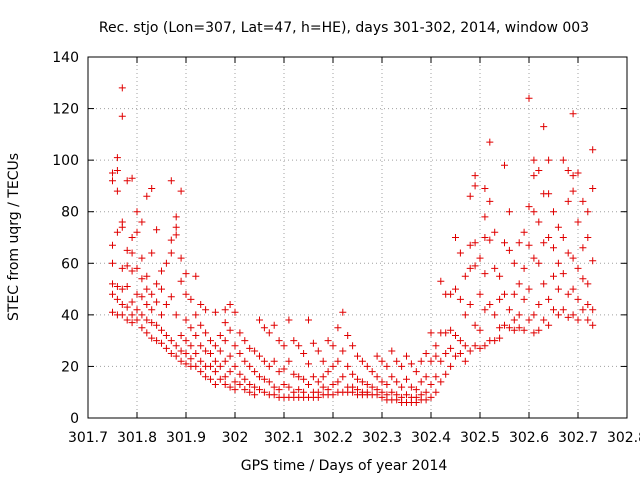 The height and width of the screenshot is (480, 640). Describe the element at coordinates (623, 438) in the screenshot. I see `x-tick-label: 302.8` at that location.